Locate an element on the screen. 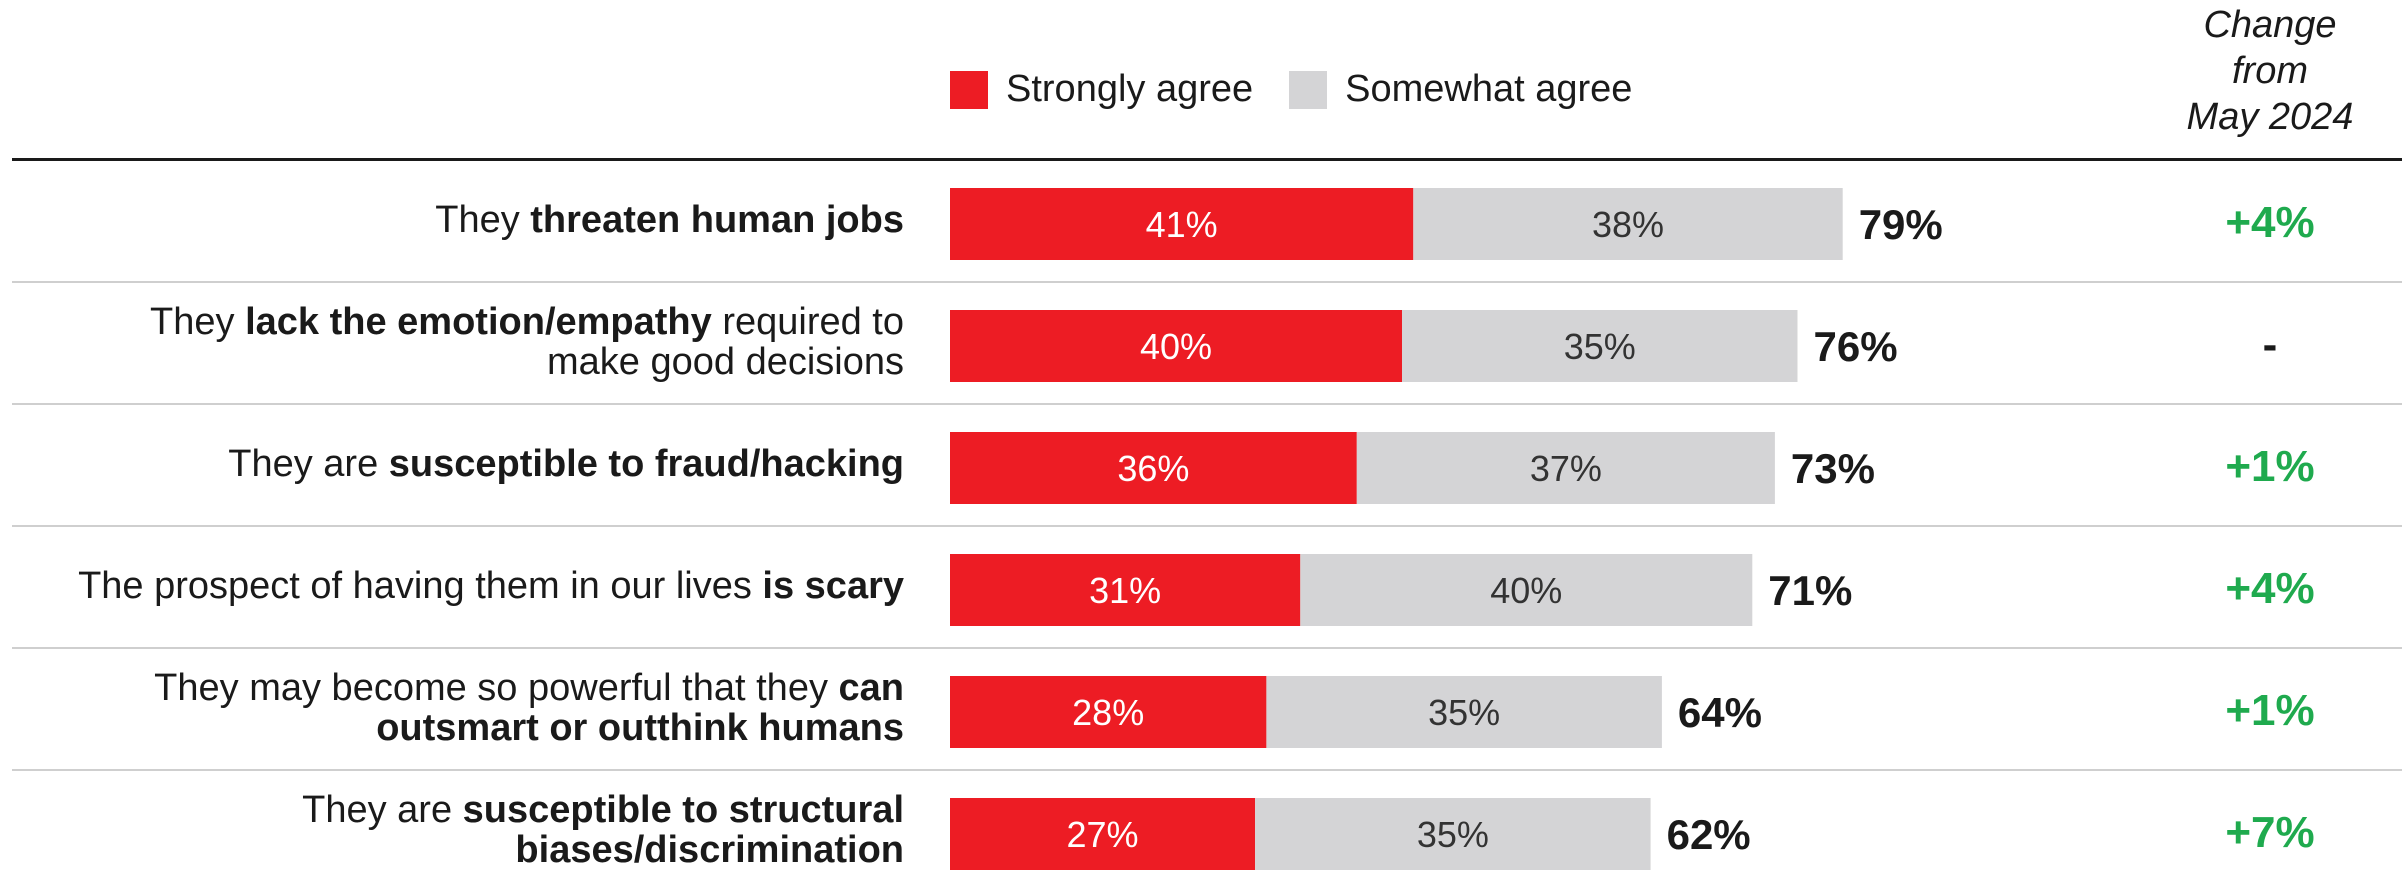 This screenshot has width=2404, height=888. category-label-emphasis: outsmart or outthink humans is located at coordinates (640, 728).